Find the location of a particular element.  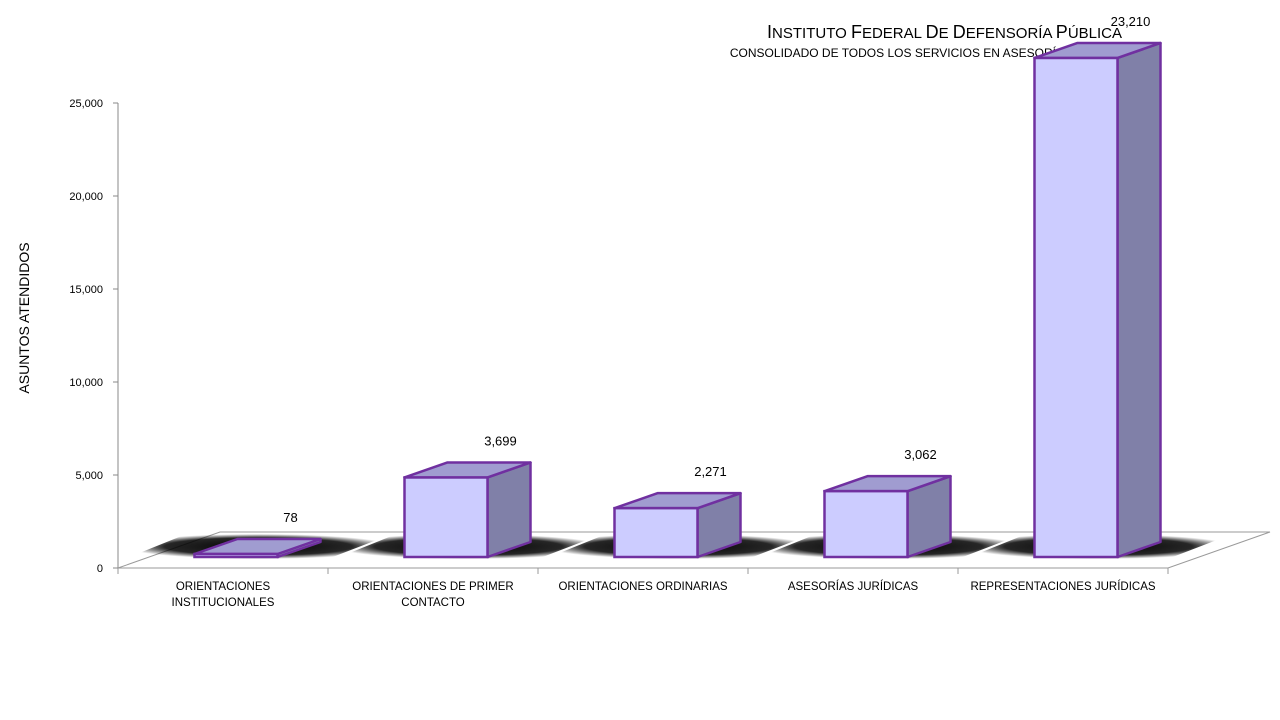

chart-title: INSTITUTO FEDERAL DE DEFENSORÍA PÚBLICA is located at coordinates (944, 32).